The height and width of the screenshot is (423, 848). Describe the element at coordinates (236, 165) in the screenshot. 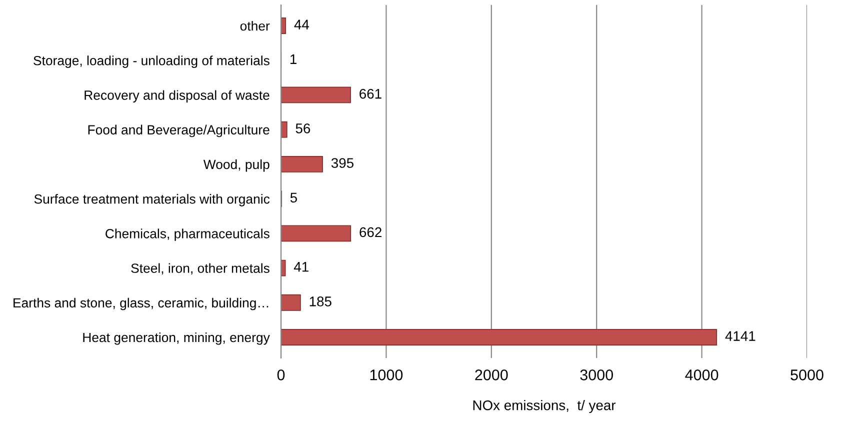

I see `y-tick-label: Wood, pulp` at that location.